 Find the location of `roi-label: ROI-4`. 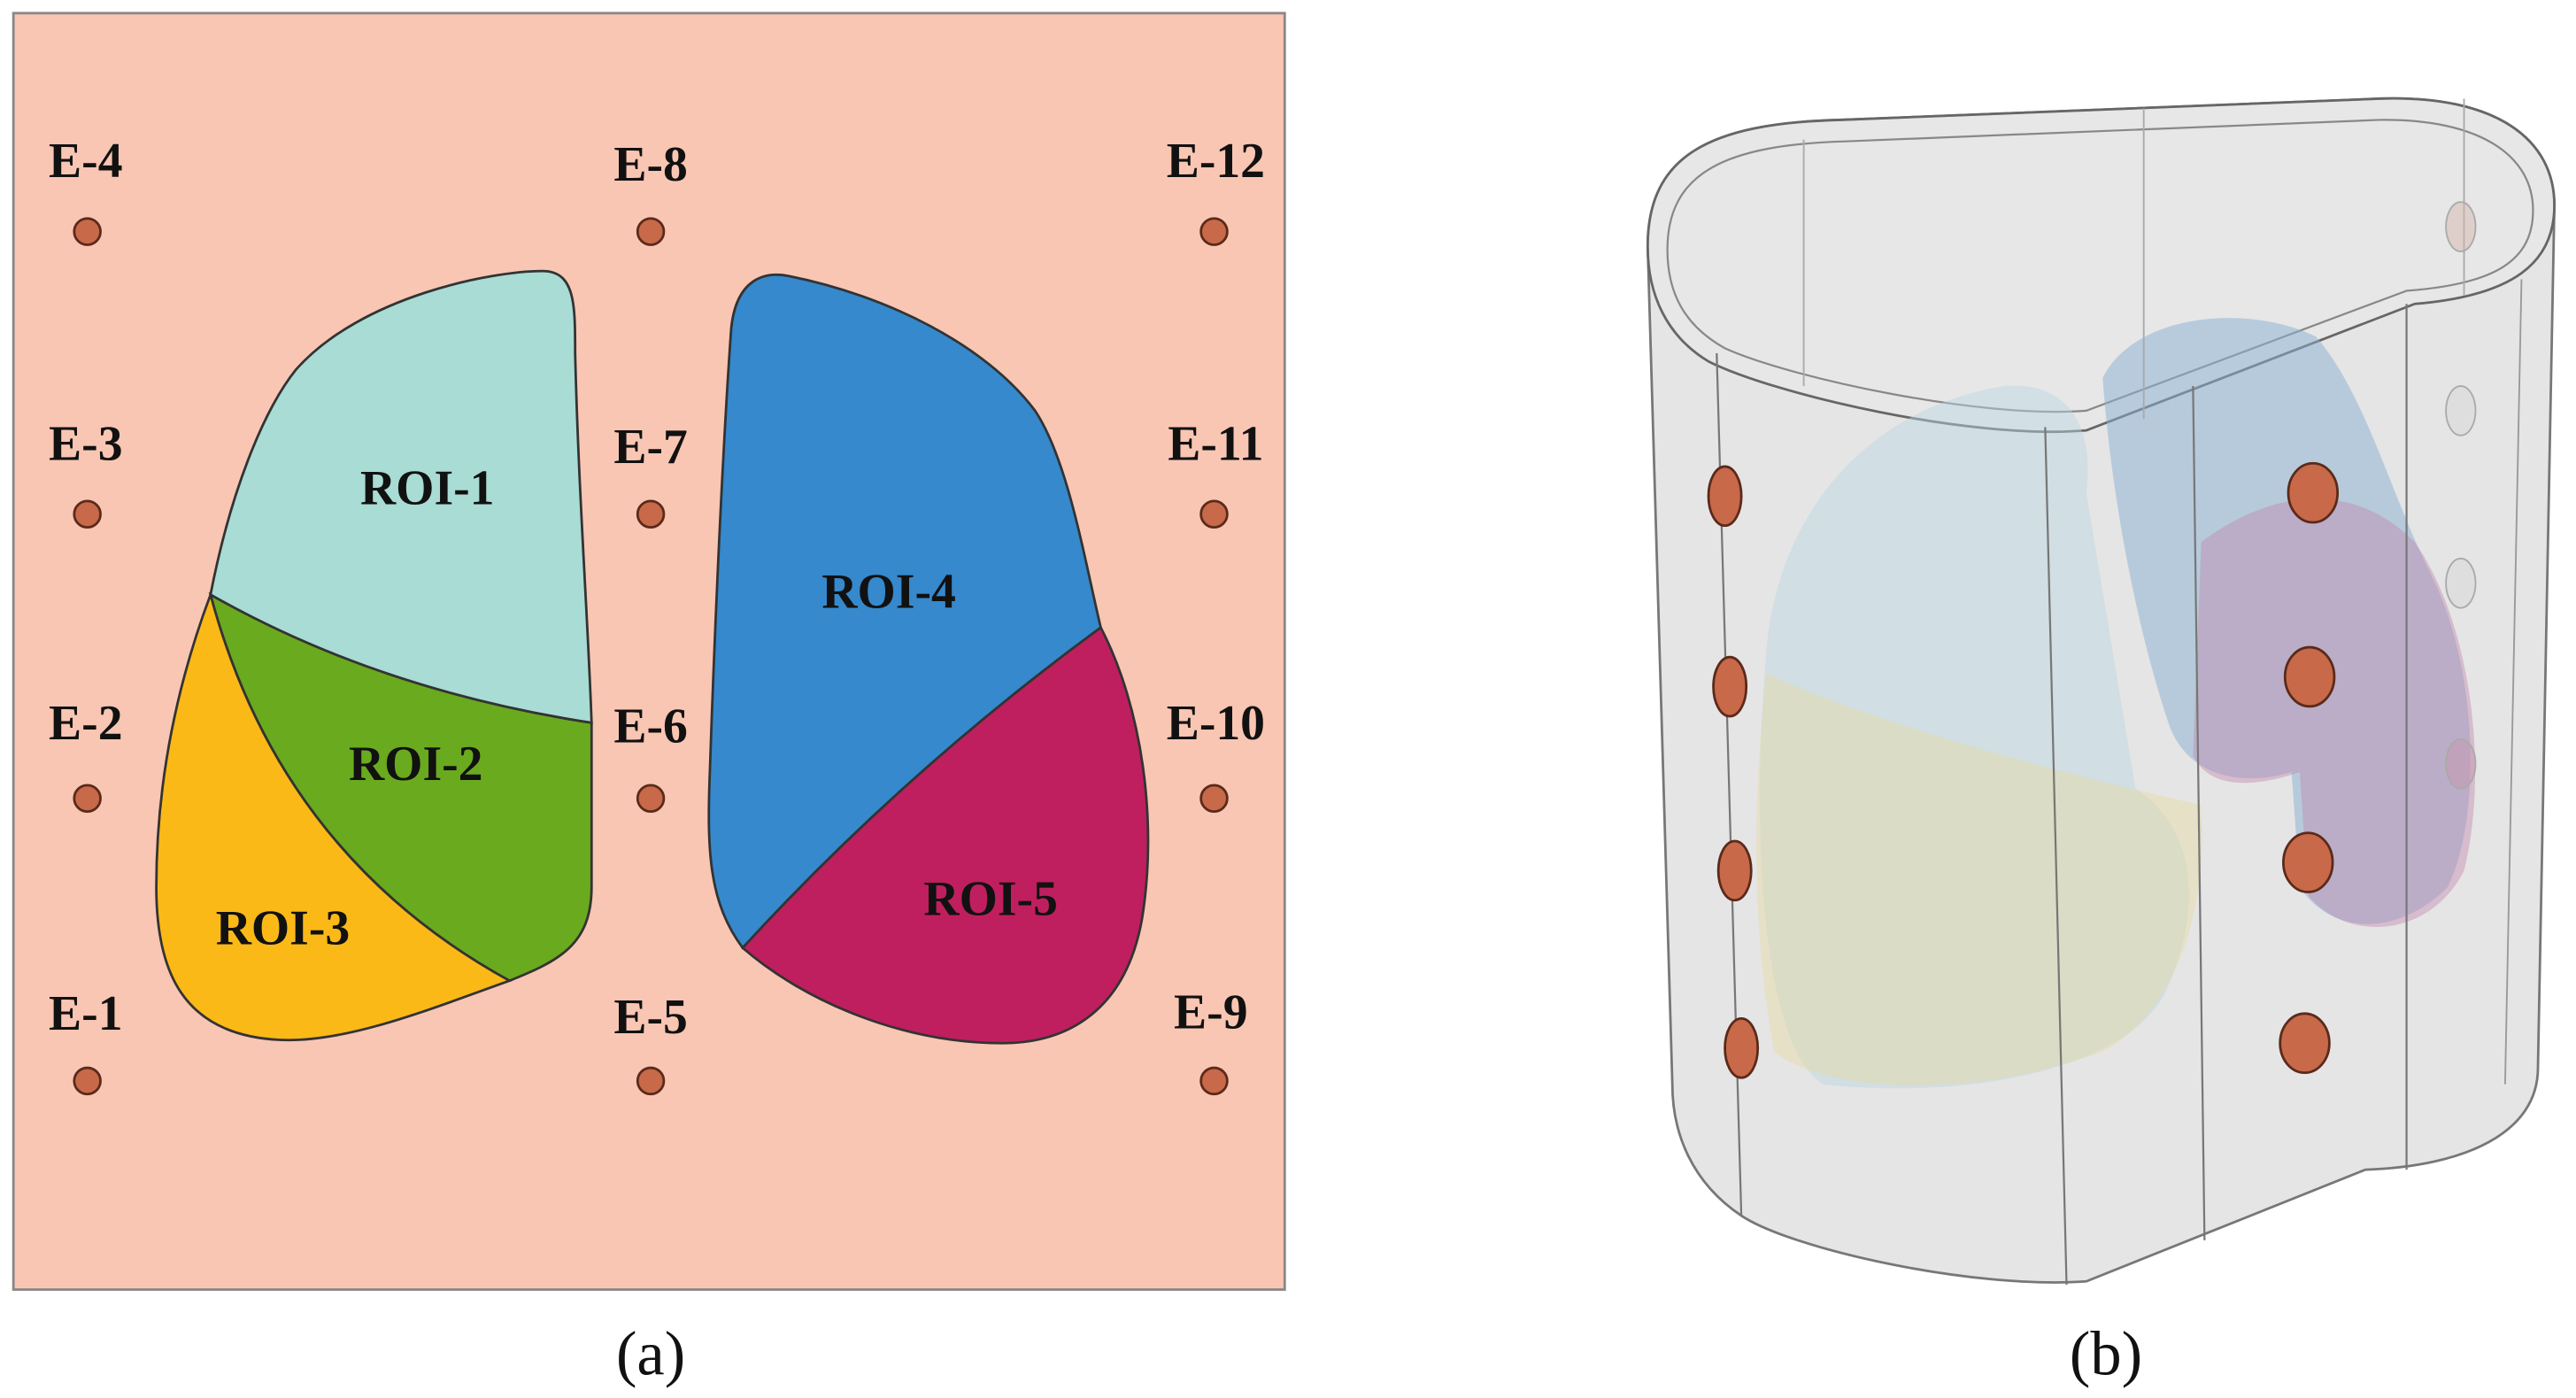

roi-label: ROI-4 is located at coordinates (888, 591).